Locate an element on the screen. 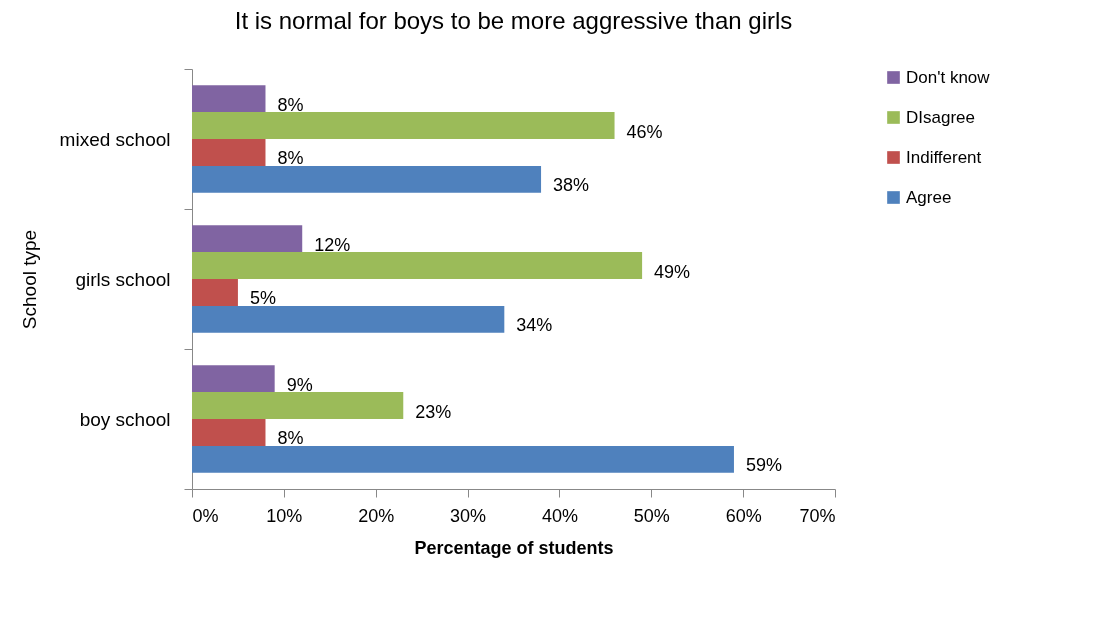 This screenshot has height=632, width=1106. x-tick-label: 40% is located at coordinates (559, 515).